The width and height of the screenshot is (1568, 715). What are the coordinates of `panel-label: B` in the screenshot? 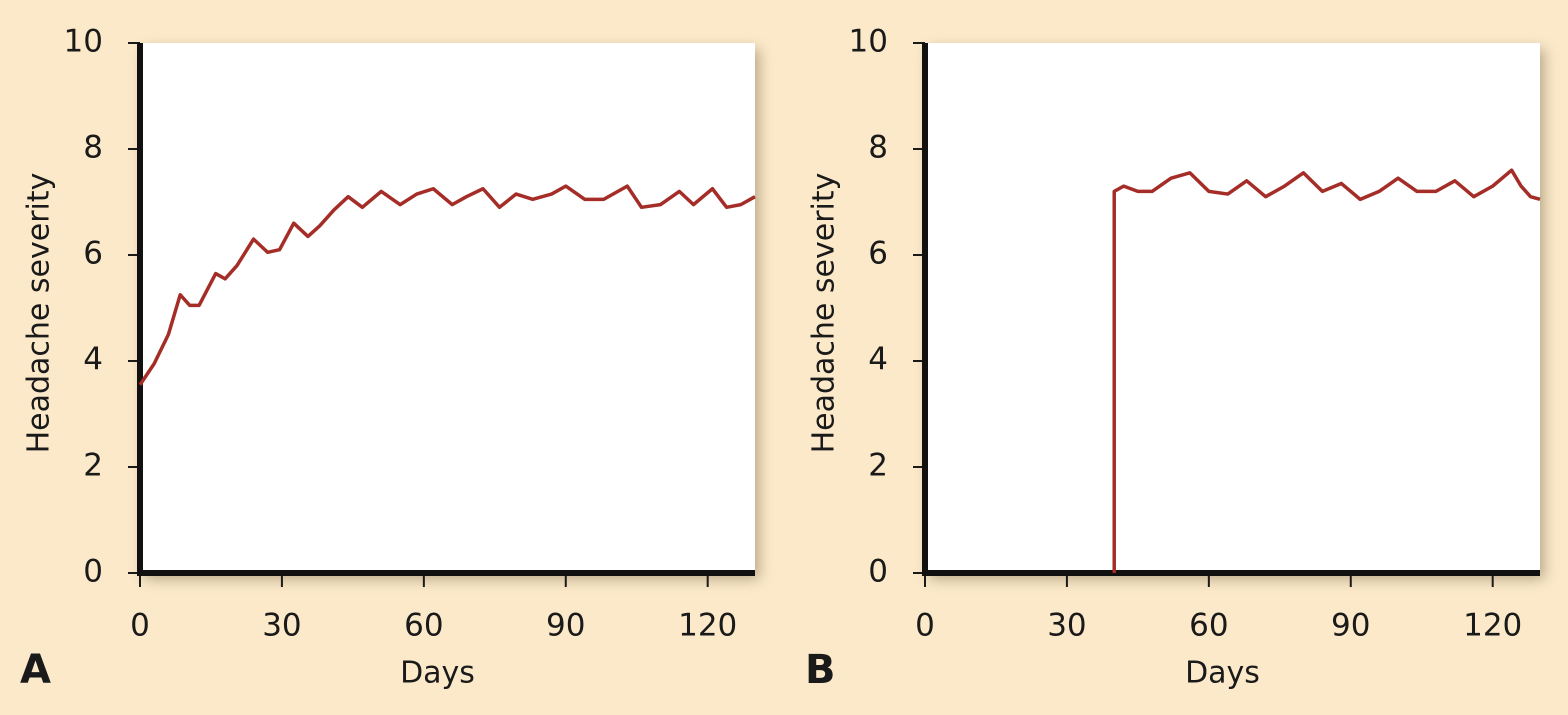 It's located at (820, 670).